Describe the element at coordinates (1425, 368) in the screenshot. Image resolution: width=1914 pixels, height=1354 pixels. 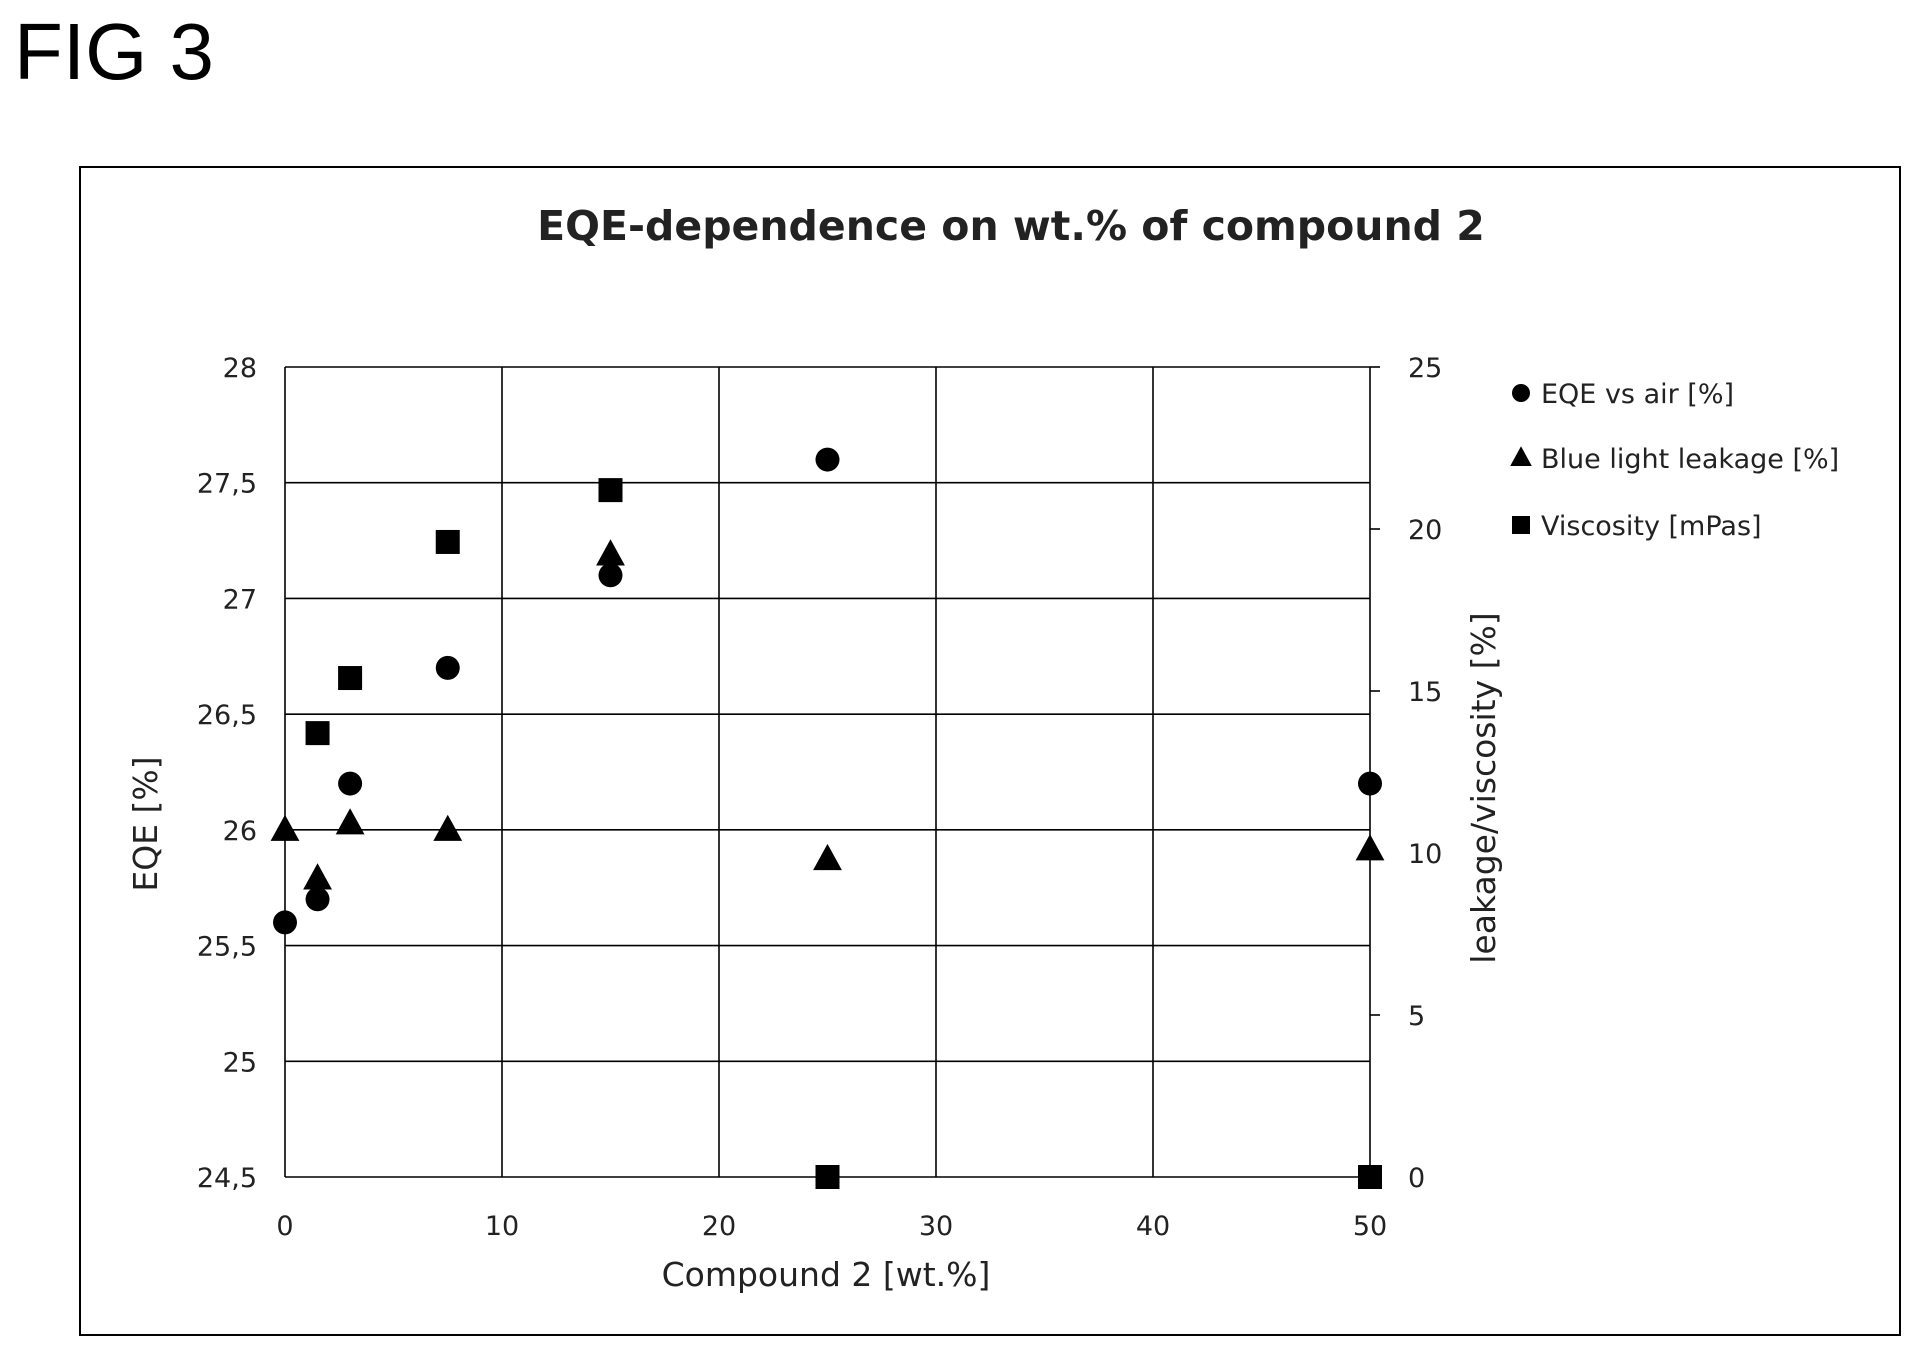
I see `y2-tick-label: 25` at that location.